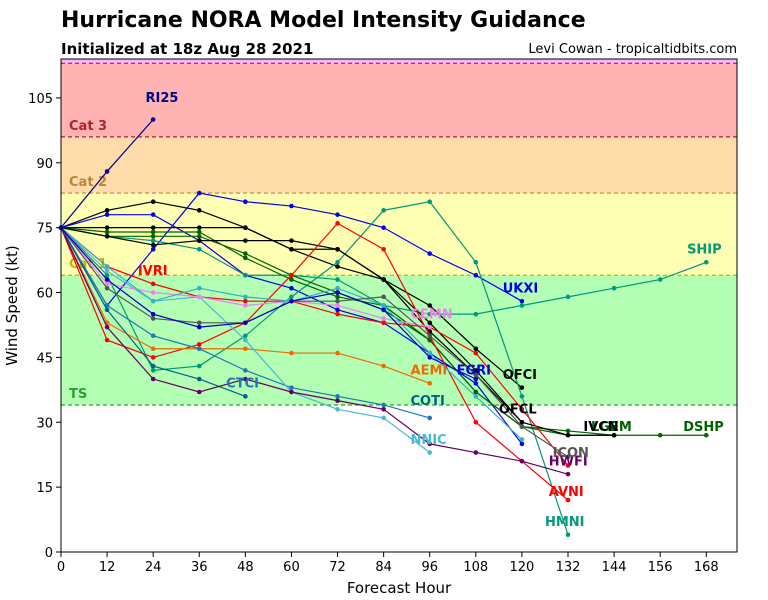  I want to click on series-label-avni: AVNI, so click(566, 492).